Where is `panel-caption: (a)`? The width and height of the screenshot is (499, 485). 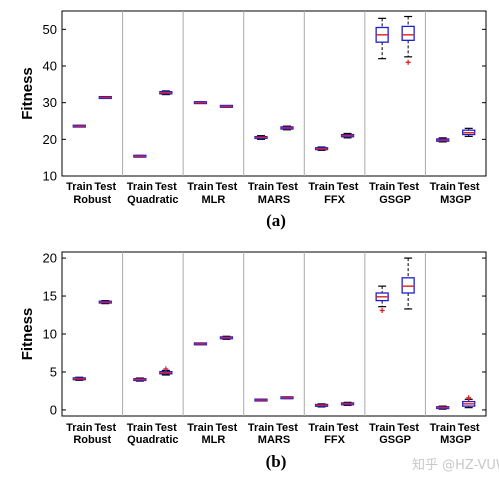
panel-caption: (a) is located at coordinates (276, 220).